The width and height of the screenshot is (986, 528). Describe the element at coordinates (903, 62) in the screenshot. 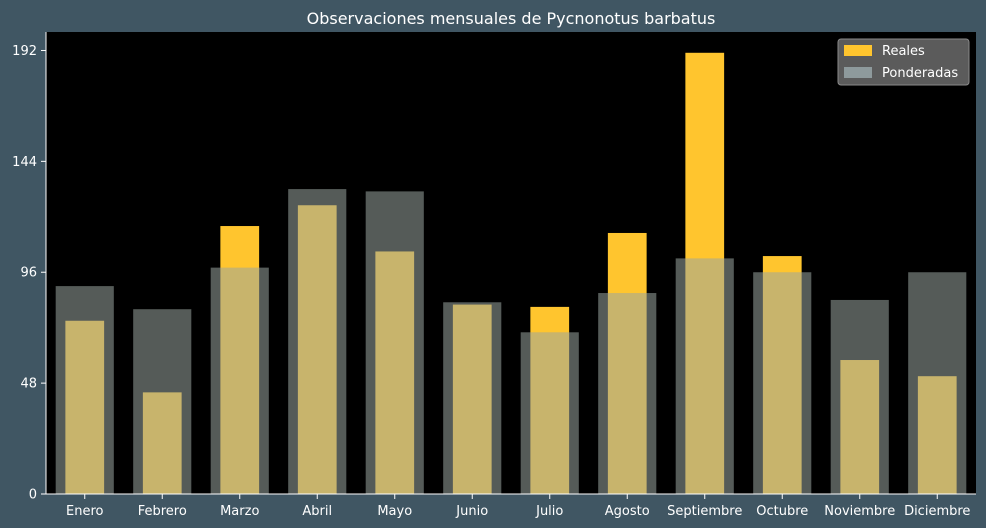

I see `legend: Reales Ponderadas` at that location.